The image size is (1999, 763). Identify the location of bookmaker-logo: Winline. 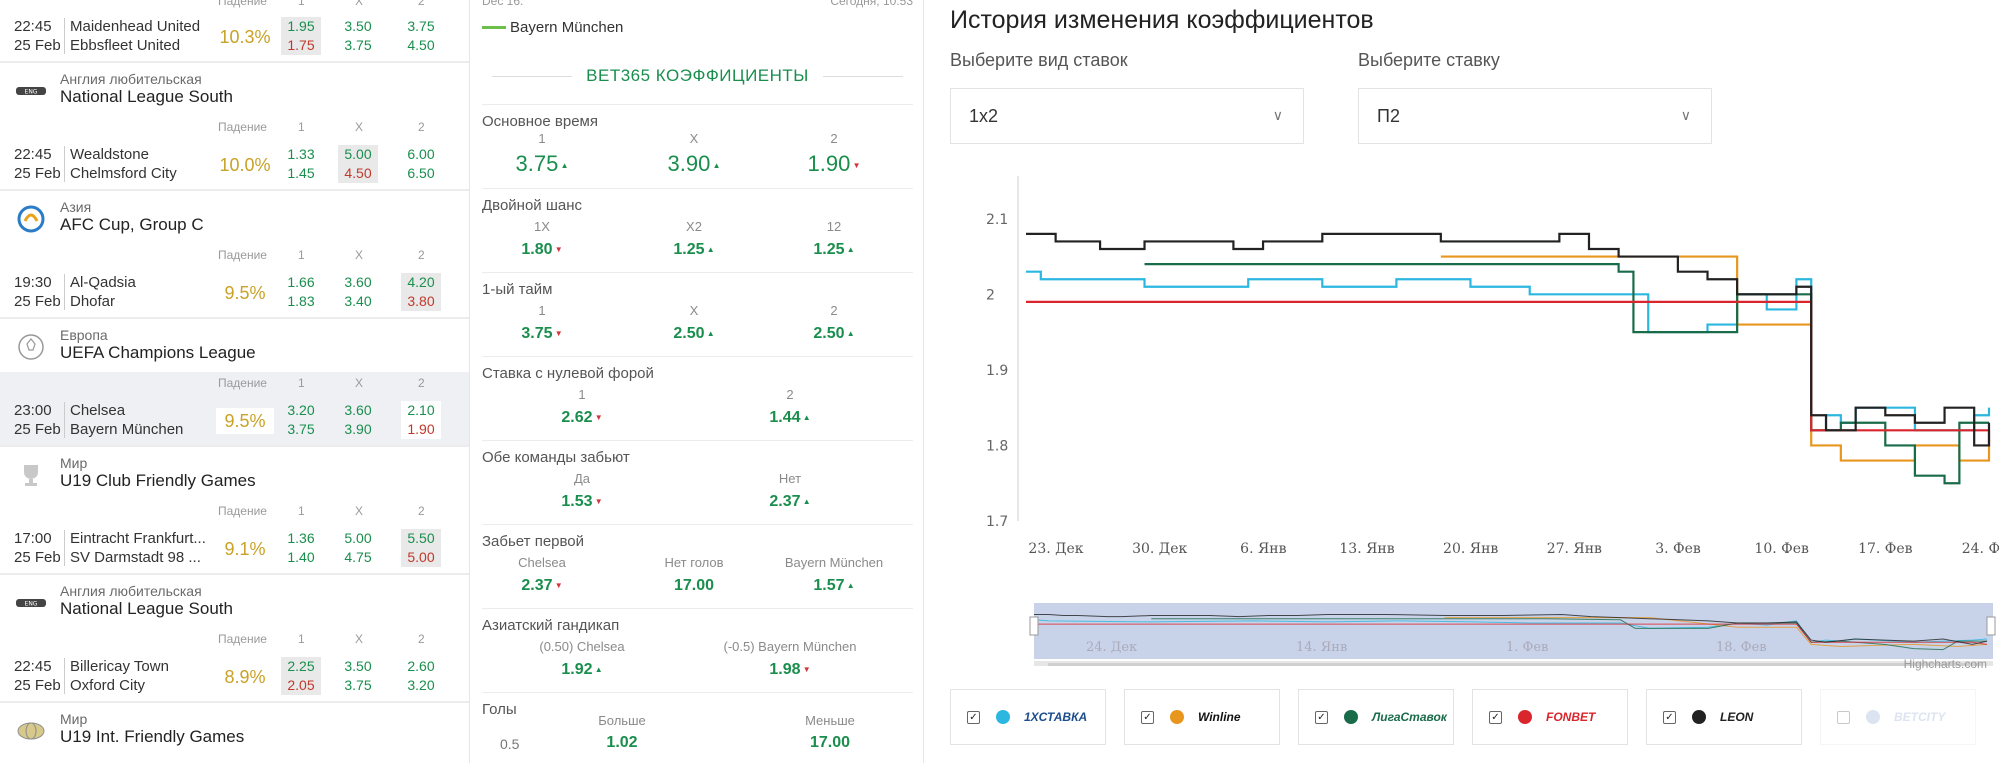
(1219, 717).